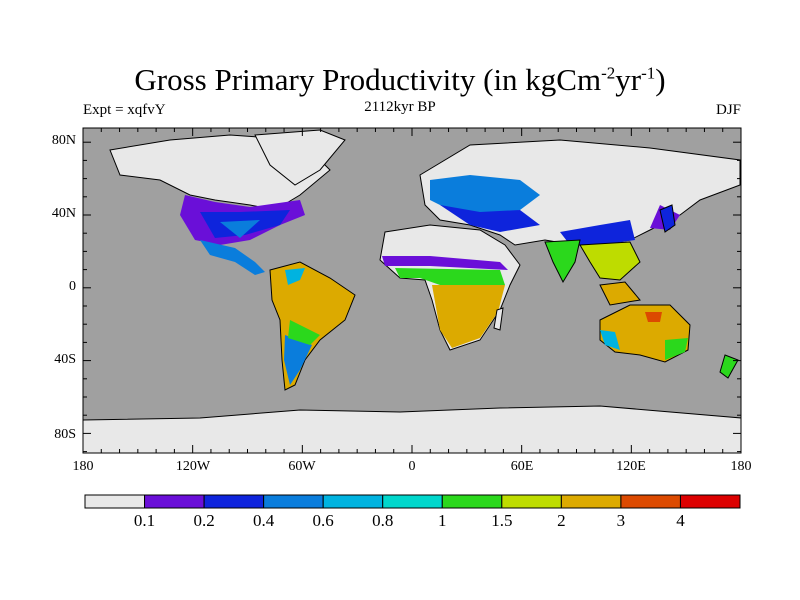  I want to click on colorbar-label: 0.6, so click(323, 520).